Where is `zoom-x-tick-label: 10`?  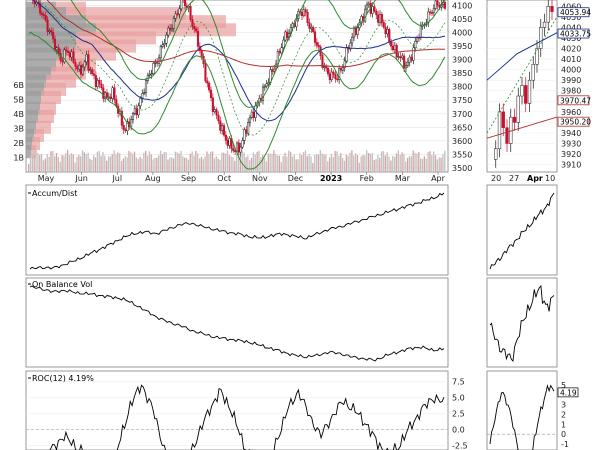
zoom-x-tick-label: 10 is located at coordinates (550, 178).